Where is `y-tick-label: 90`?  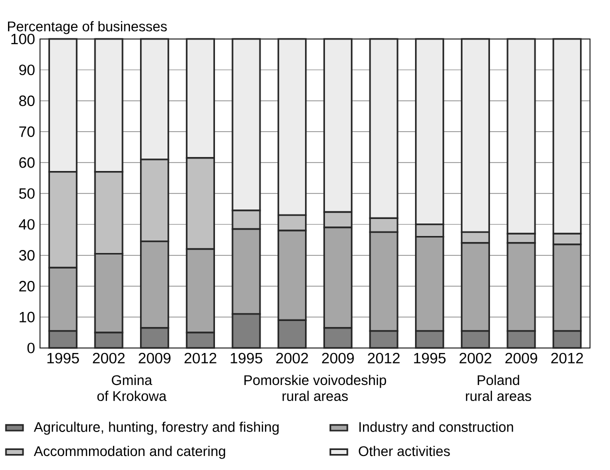
y-tick-label: 90 is located at coordinates (27, 70).